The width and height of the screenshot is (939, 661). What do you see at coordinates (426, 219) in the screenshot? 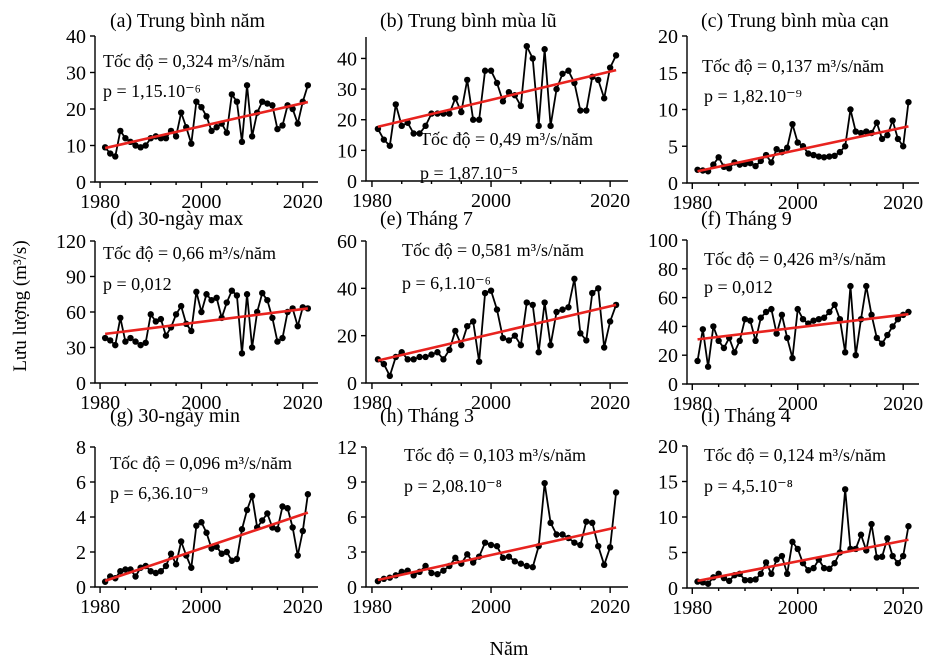
I see `panel-title: (e) Tháng 7` at bounding box center [426, 219].